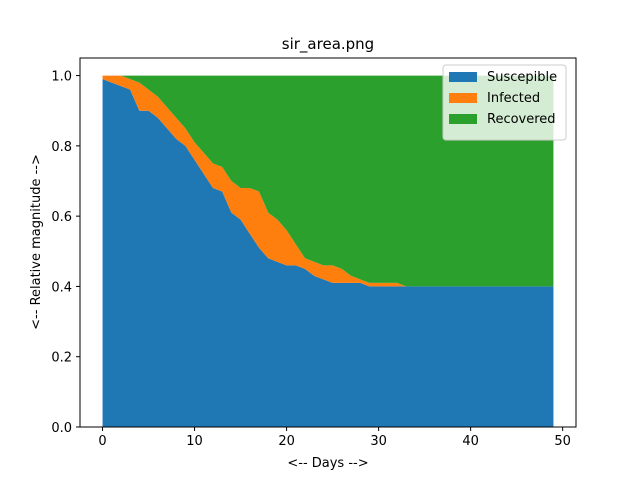 This screenshot has width=640, height=480. I want to click on y-tick-label: 0.4, so click(61, 287).